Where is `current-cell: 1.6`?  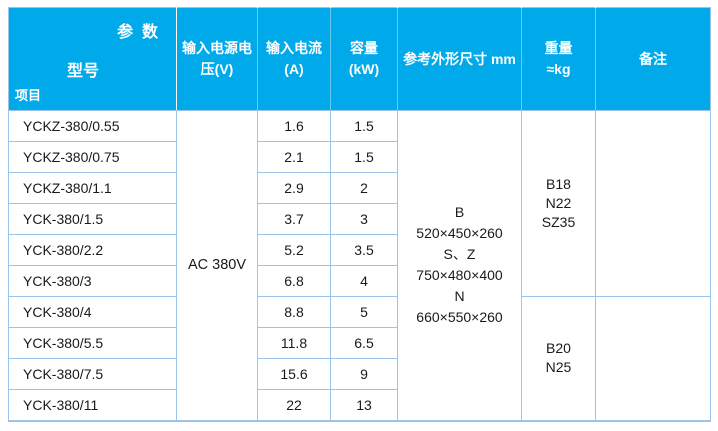
current-cell: 1.6 is located at coordinates (294, 126).